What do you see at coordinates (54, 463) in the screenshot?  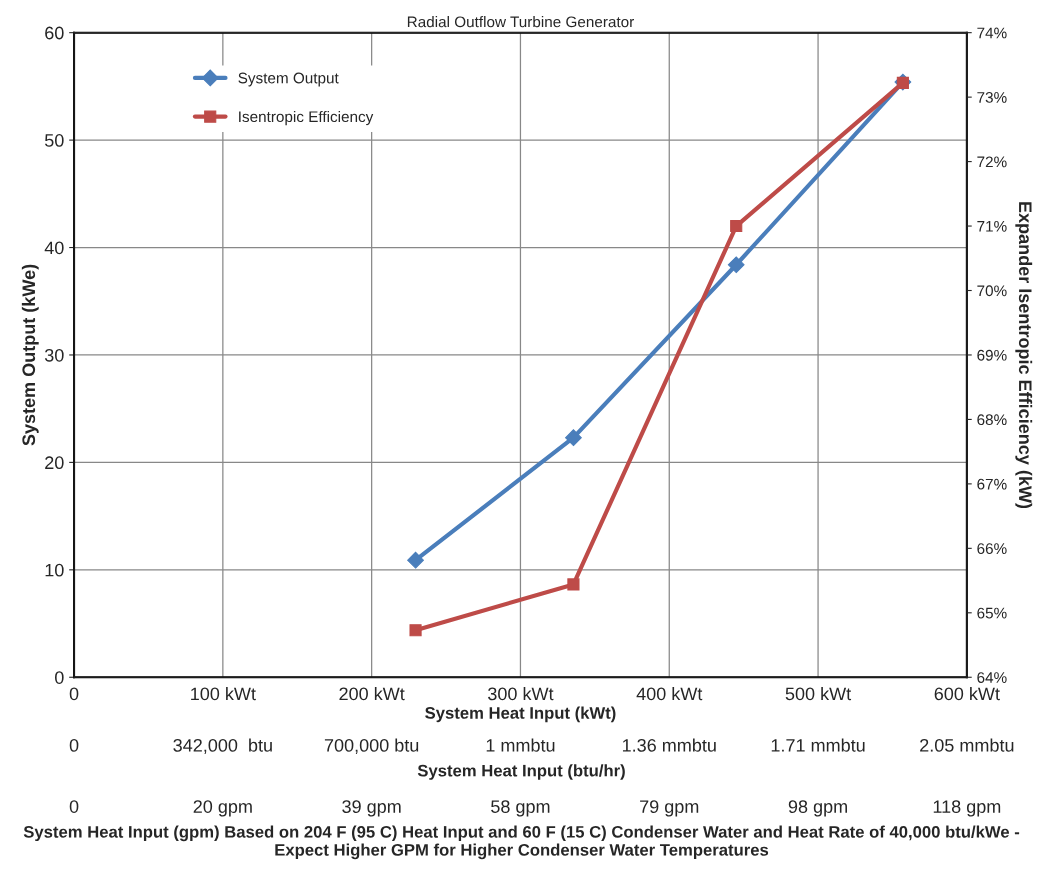 I see `y-tick-label: 20` at bounding box center [54, 463].